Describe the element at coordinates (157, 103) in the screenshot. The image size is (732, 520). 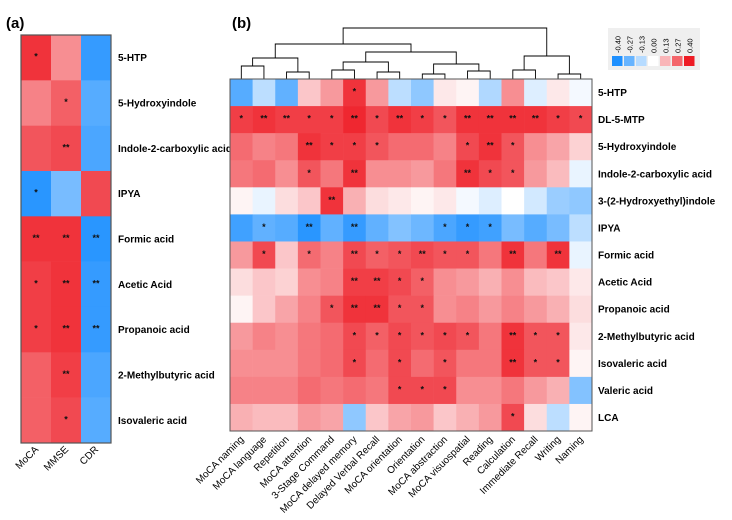
I see `row-label: 5-Hydroxyindole` at that location.